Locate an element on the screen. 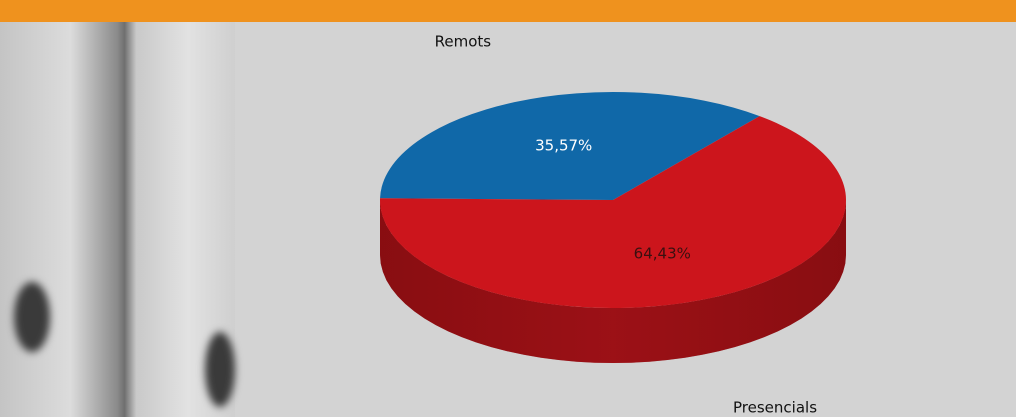 The height and width of the screenshot is (417, 1016). value-label: 64,43% is located at coordinates (662, 253).